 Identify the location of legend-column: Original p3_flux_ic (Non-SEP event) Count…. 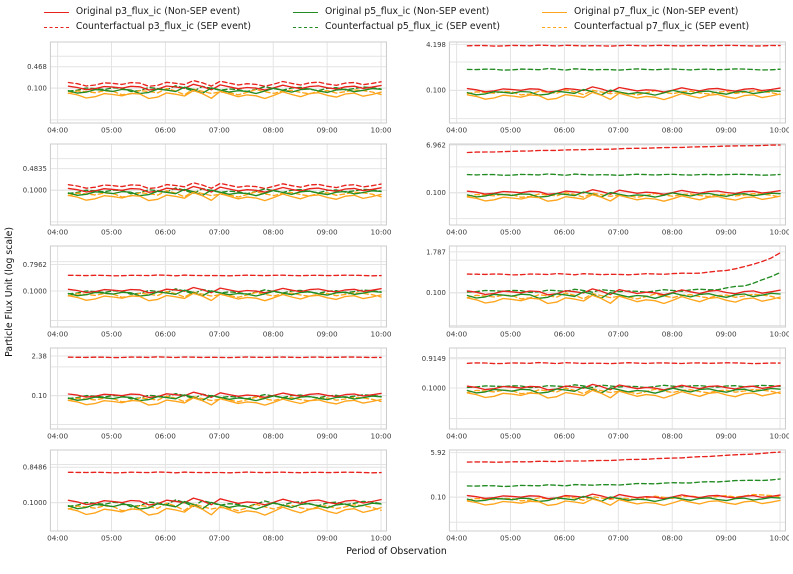
(147, 19).